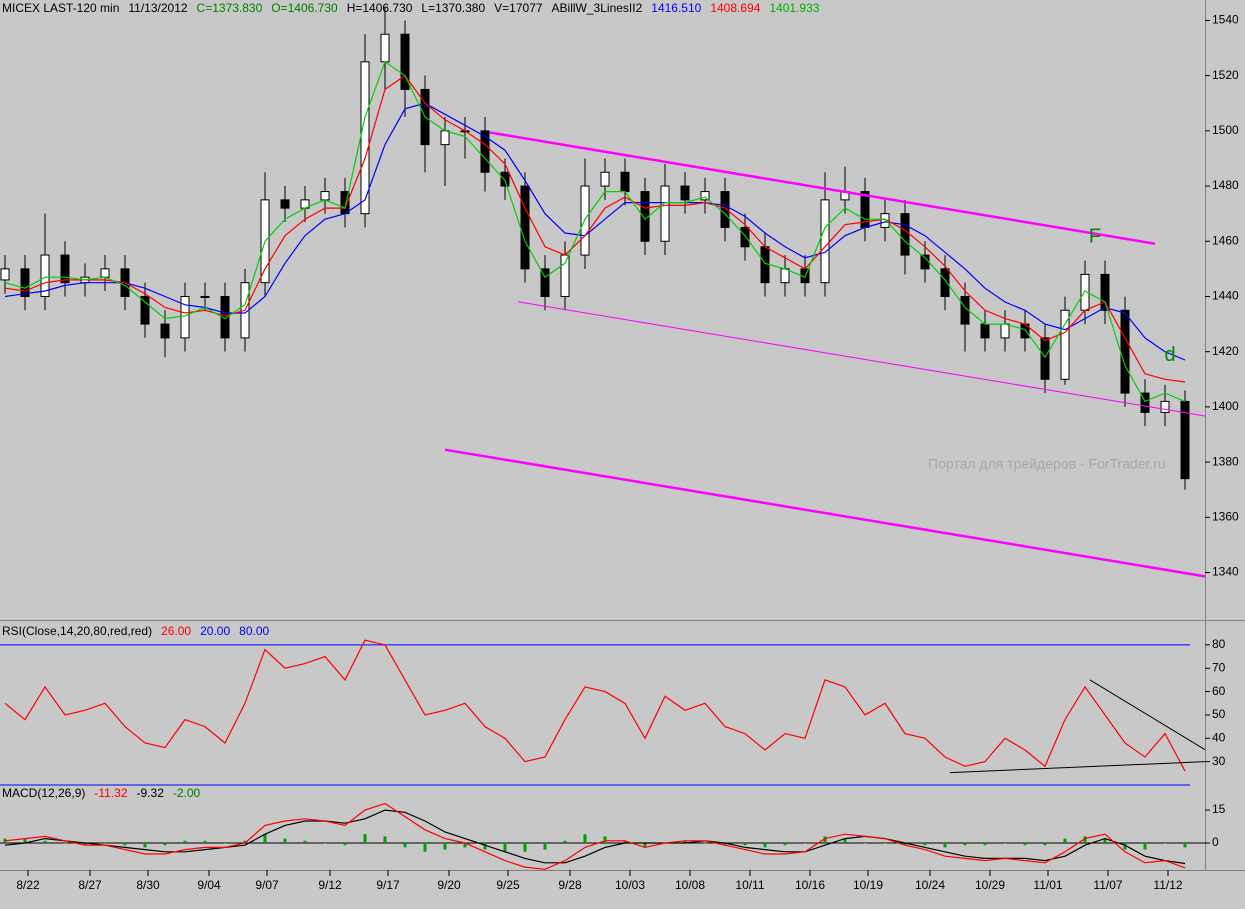 The height and width of the screenshot is (909, 1245). What do you see at coordinates (43, 793) in the screenshot?
I see `header-item: MACD(12,26,9)` at bounding box center [43, 793].